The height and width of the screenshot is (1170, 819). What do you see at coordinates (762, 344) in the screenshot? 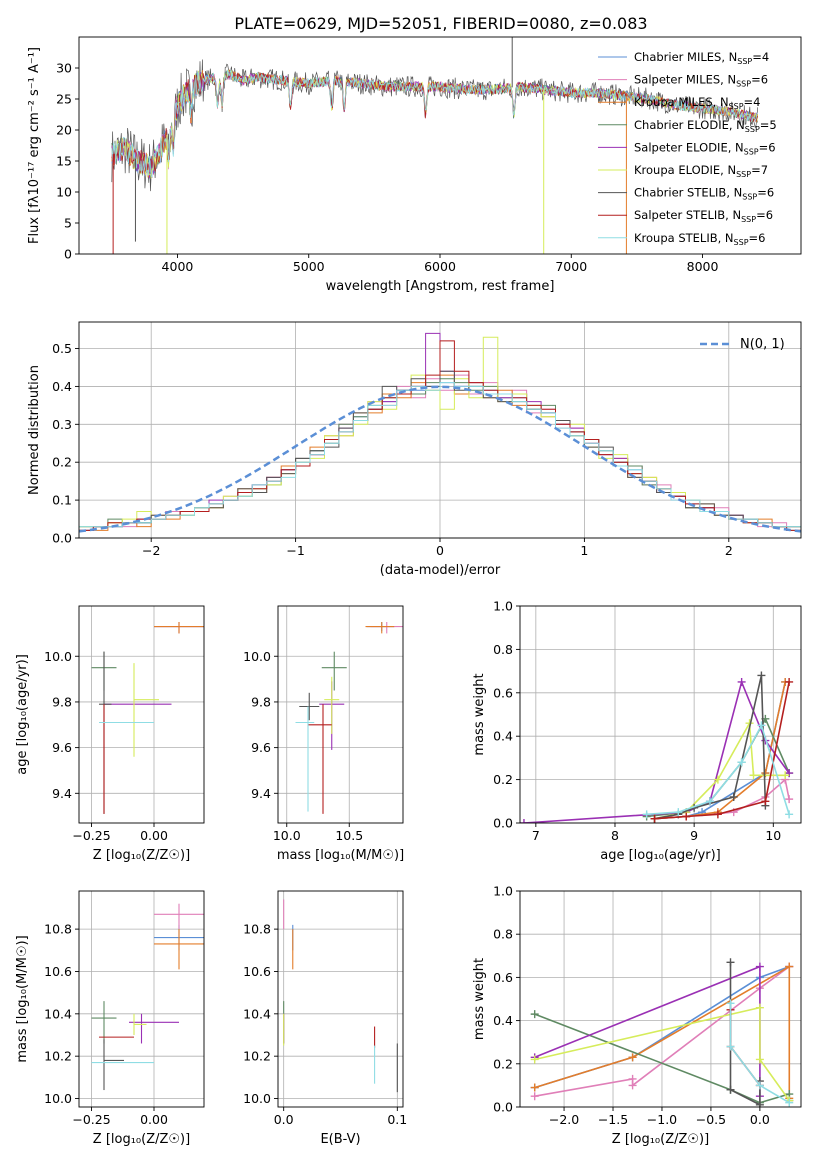
I see `legend-normal-label: N(0, 1)` at bounding box center [762, 344].